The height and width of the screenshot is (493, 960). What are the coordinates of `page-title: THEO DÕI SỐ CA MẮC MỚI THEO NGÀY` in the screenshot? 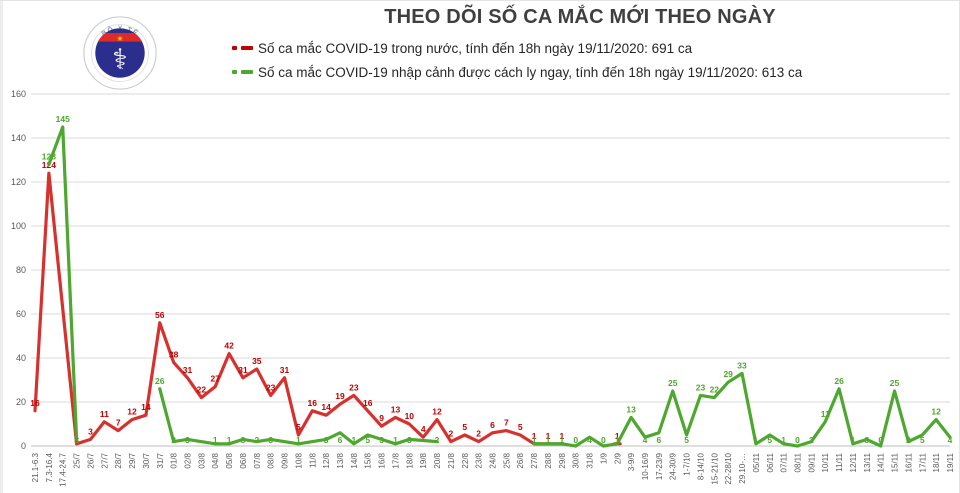 It's located at (580, 17).